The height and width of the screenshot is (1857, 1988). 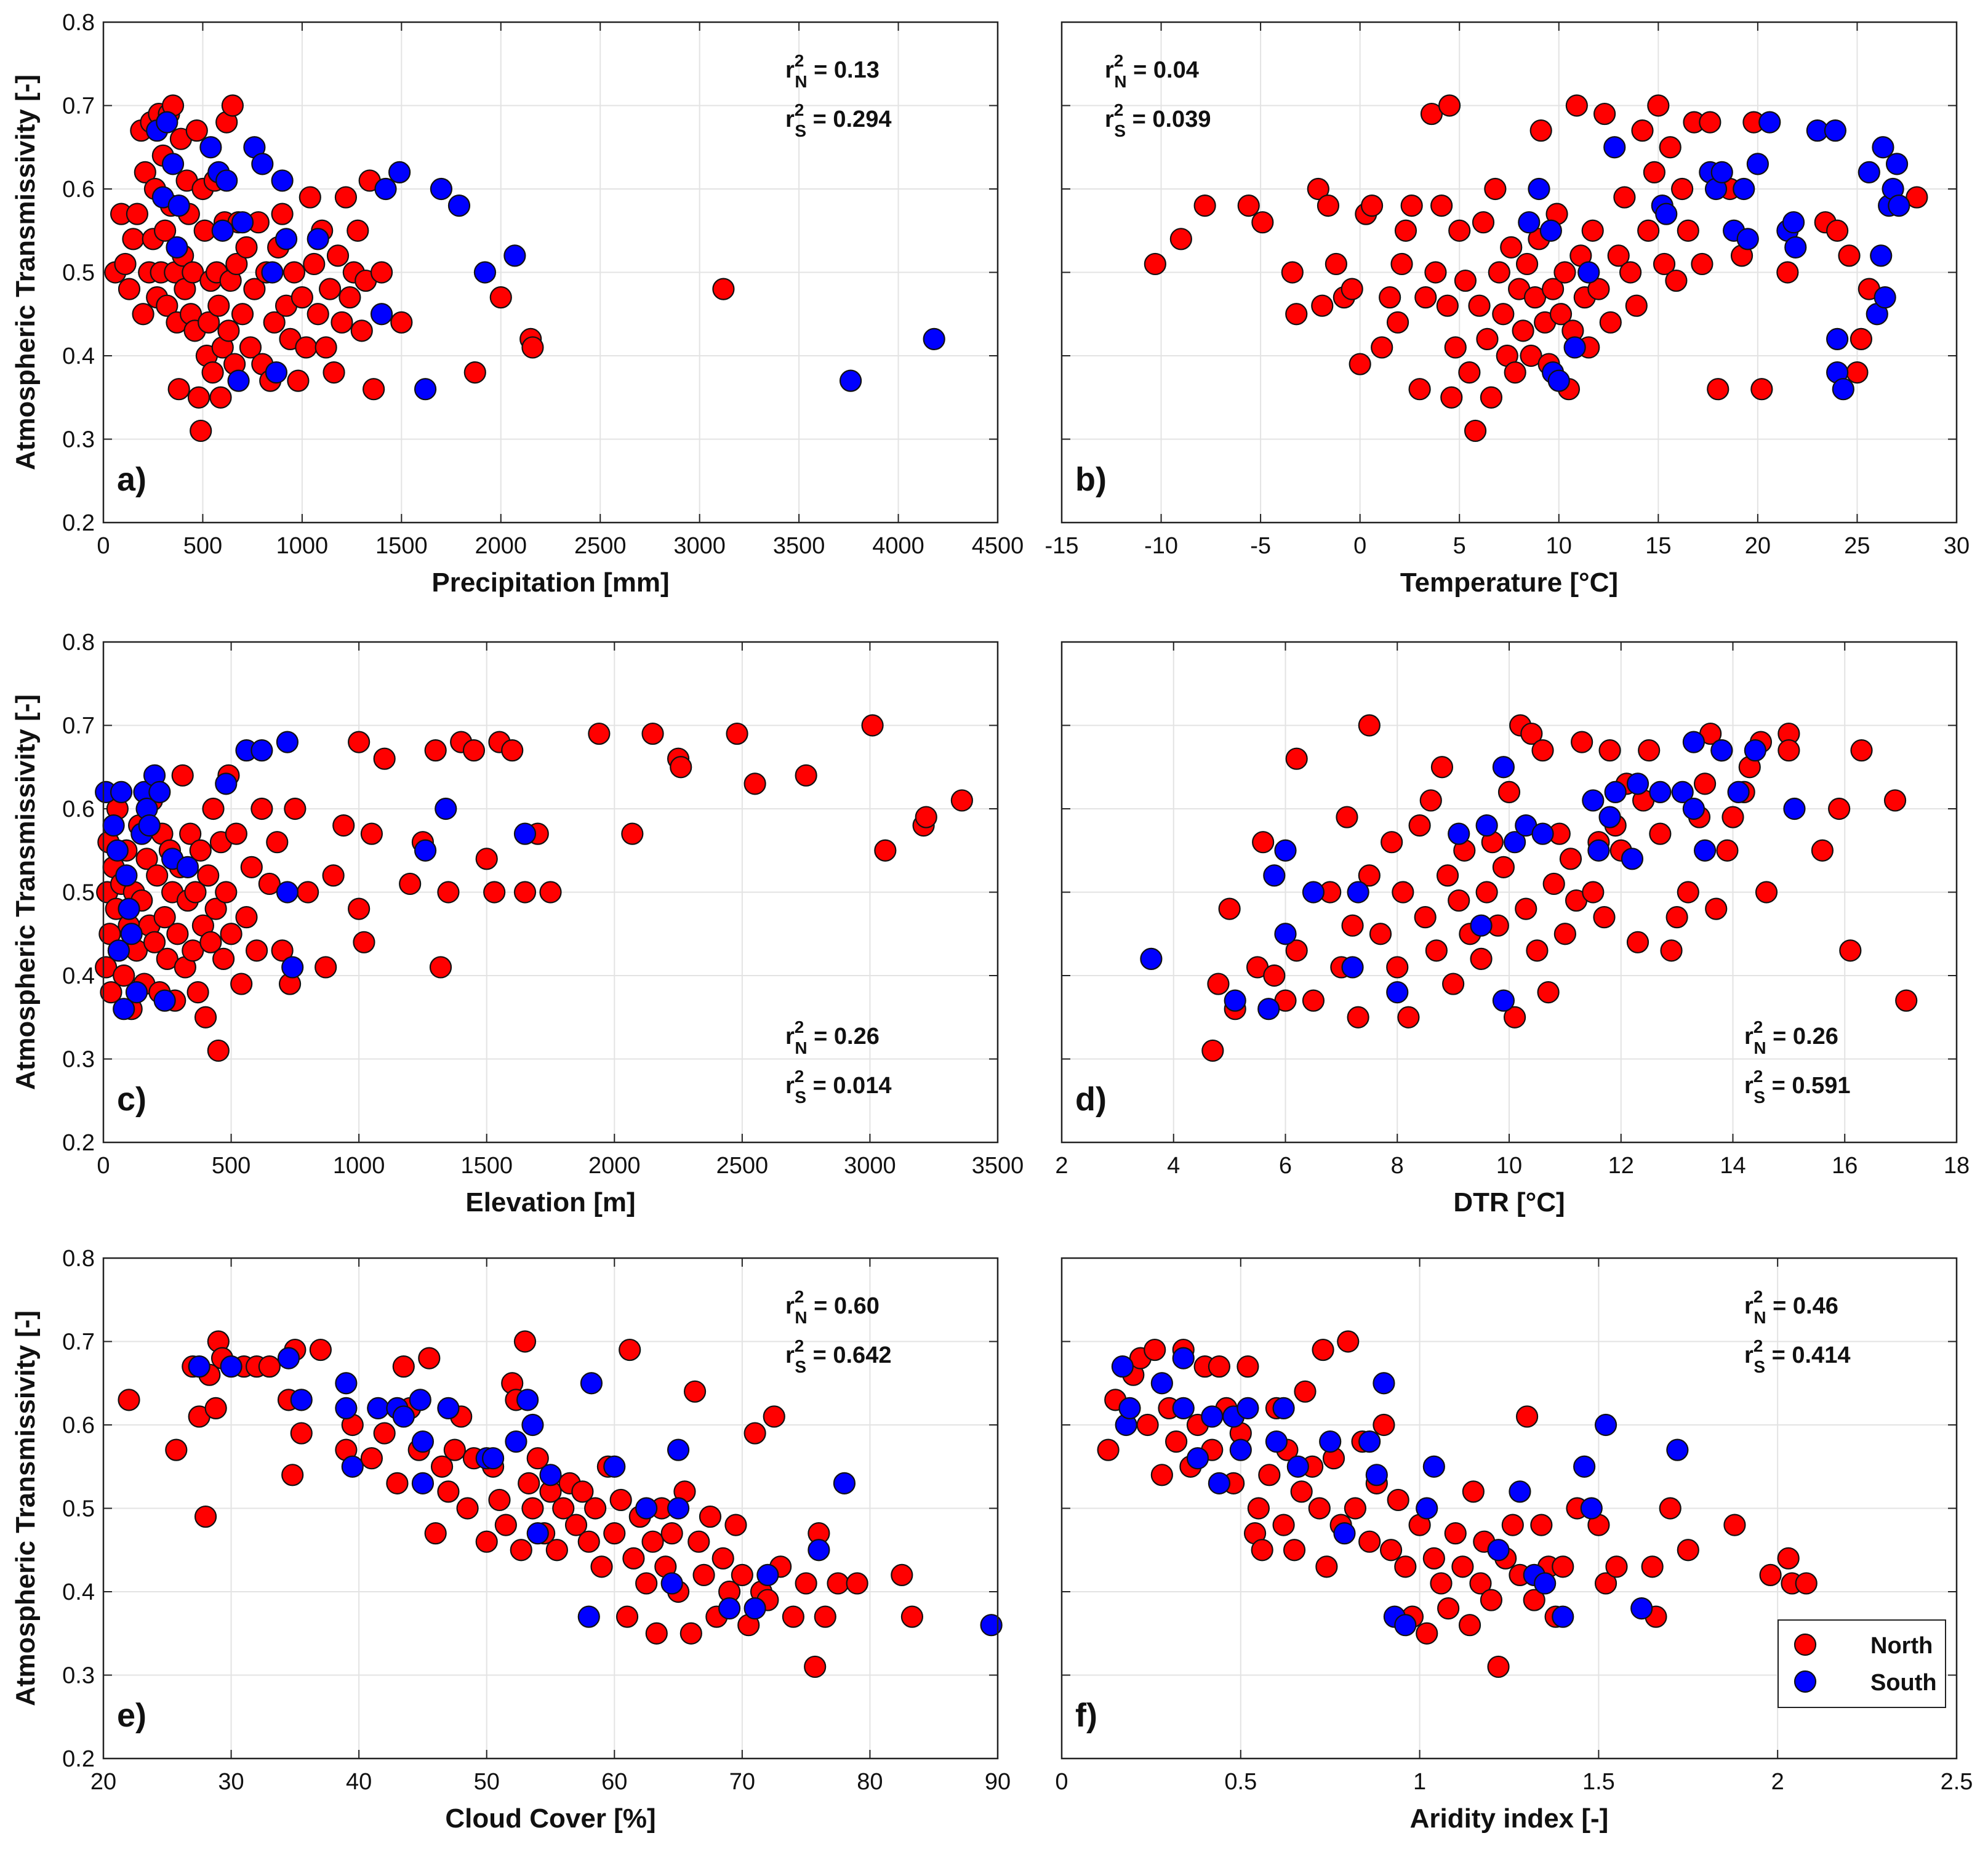 What do you see at coordinates (359, 1166) in the screenshot?
I see `x-tick-label: 1000` at bounding box center [359, 1166].